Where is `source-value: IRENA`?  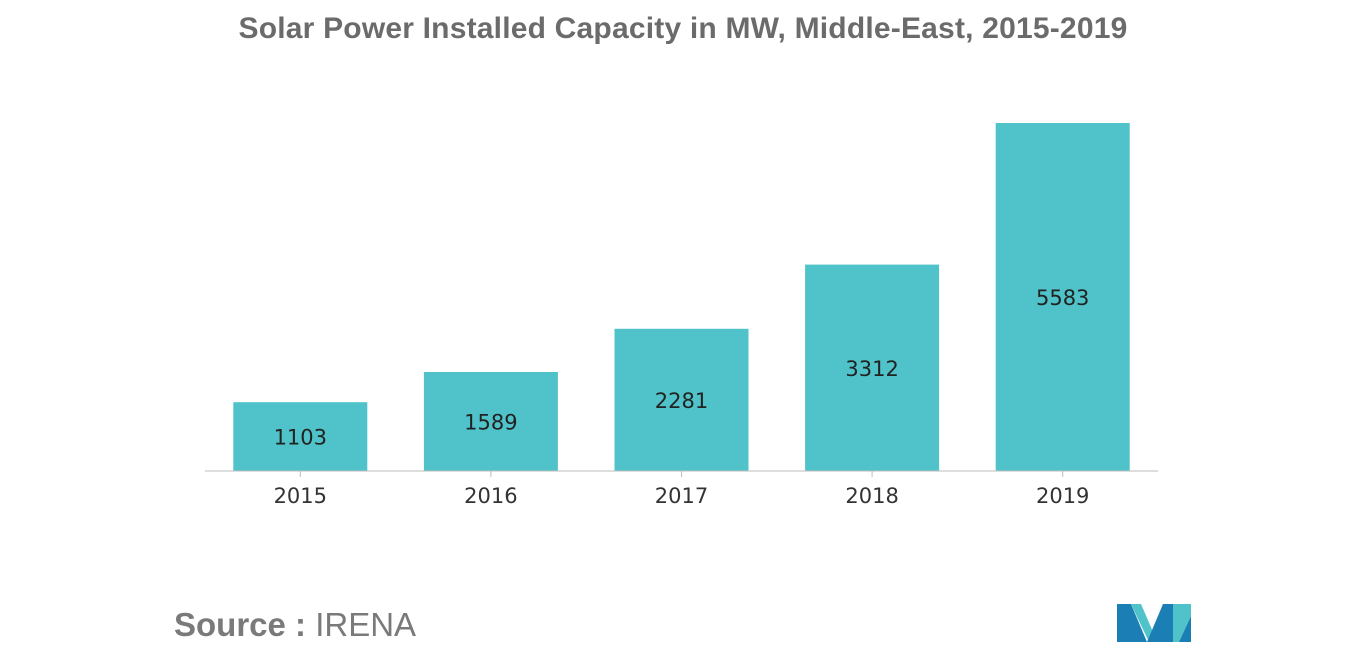
source-value: IRENA is located at coordinates (366, 624).